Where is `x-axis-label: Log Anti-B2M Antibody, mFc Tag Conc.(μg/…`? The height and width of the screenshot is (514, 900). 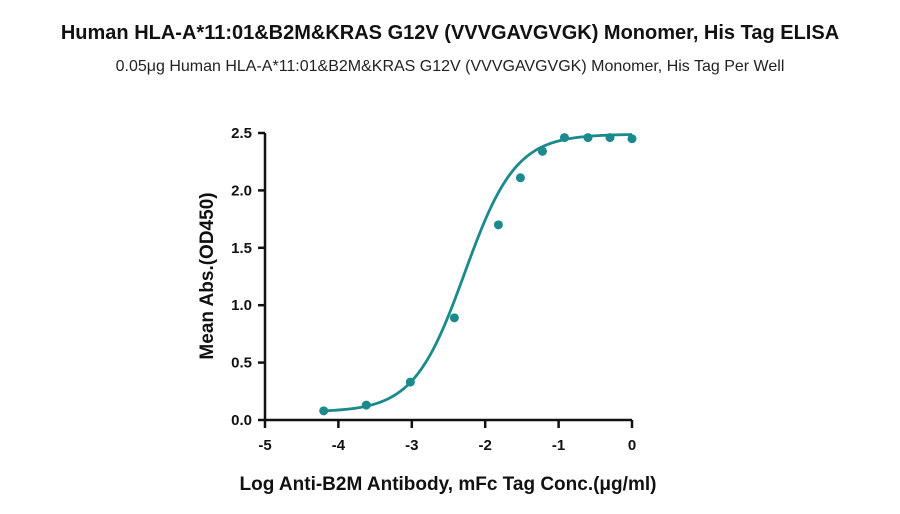 x-axis-label: Log Anti-B2M Antibody, mFc Tag Conc.(μg/… is located at coordinates (448, 484).